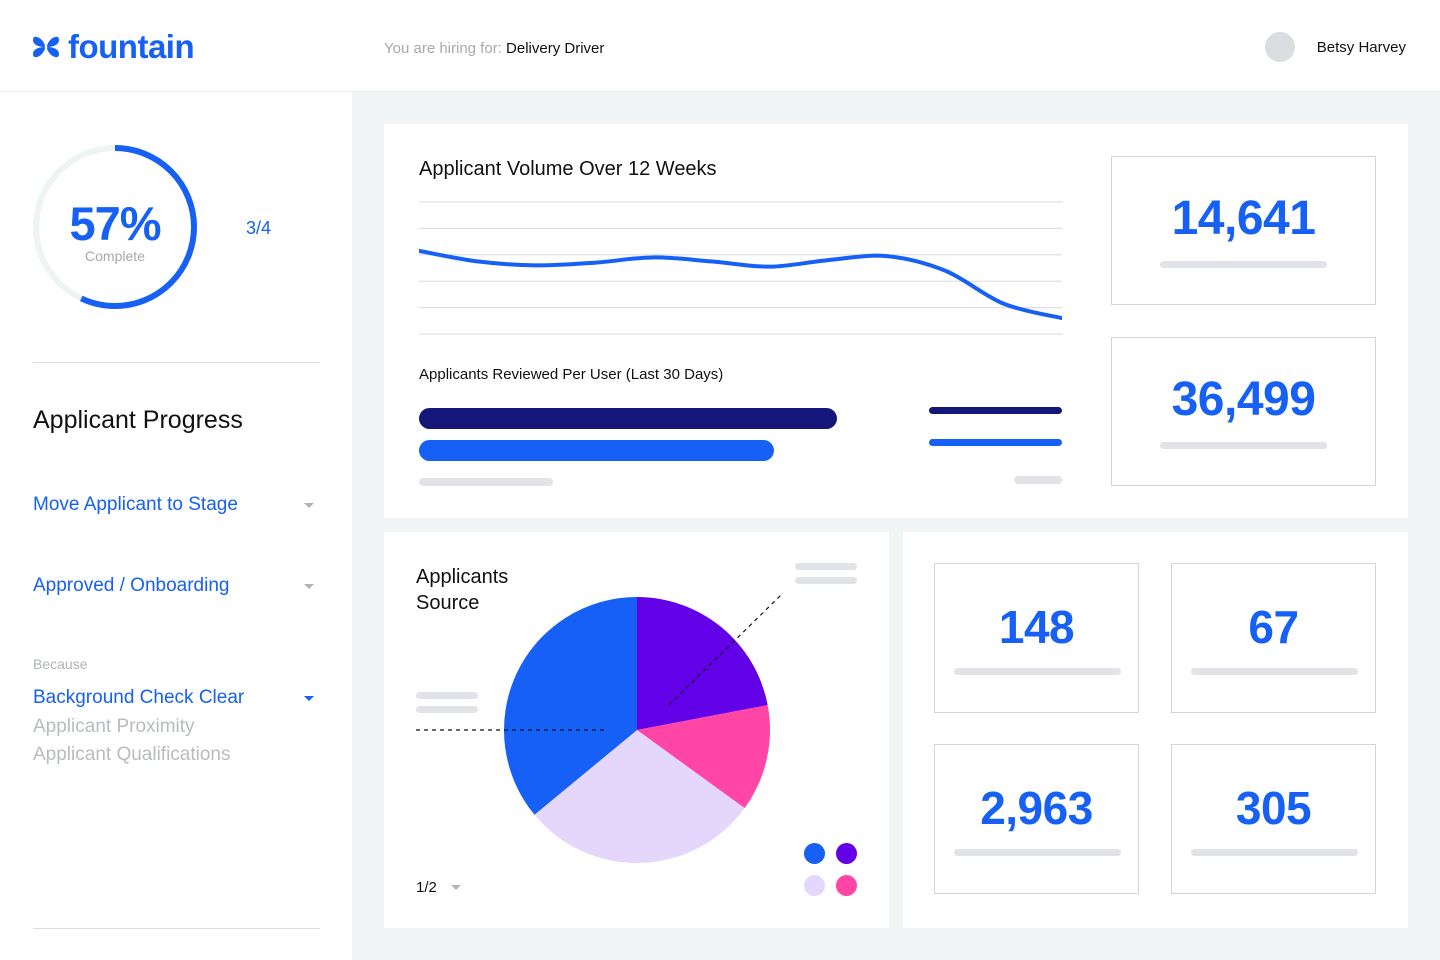 The width and height of the screenshot is (1440, 960). Describe the element at coordinates (846, 853) in the screenshot. I see `legend-dot-purple` at that location.